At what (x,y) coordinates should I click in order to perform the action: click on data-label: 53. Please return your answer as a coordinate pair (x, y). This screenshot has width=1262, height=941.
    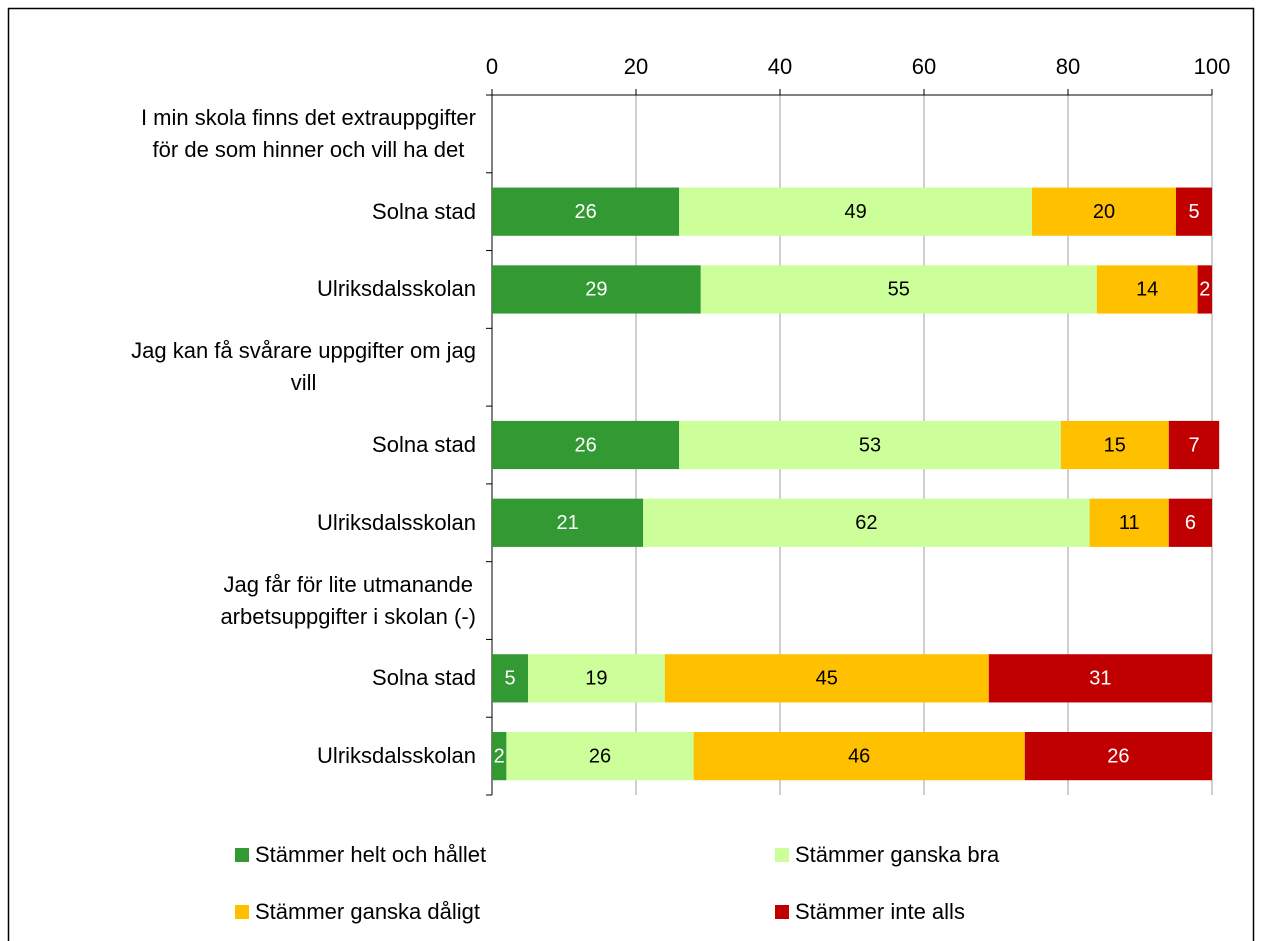
    Looking at the image, I should click on (870, 445).